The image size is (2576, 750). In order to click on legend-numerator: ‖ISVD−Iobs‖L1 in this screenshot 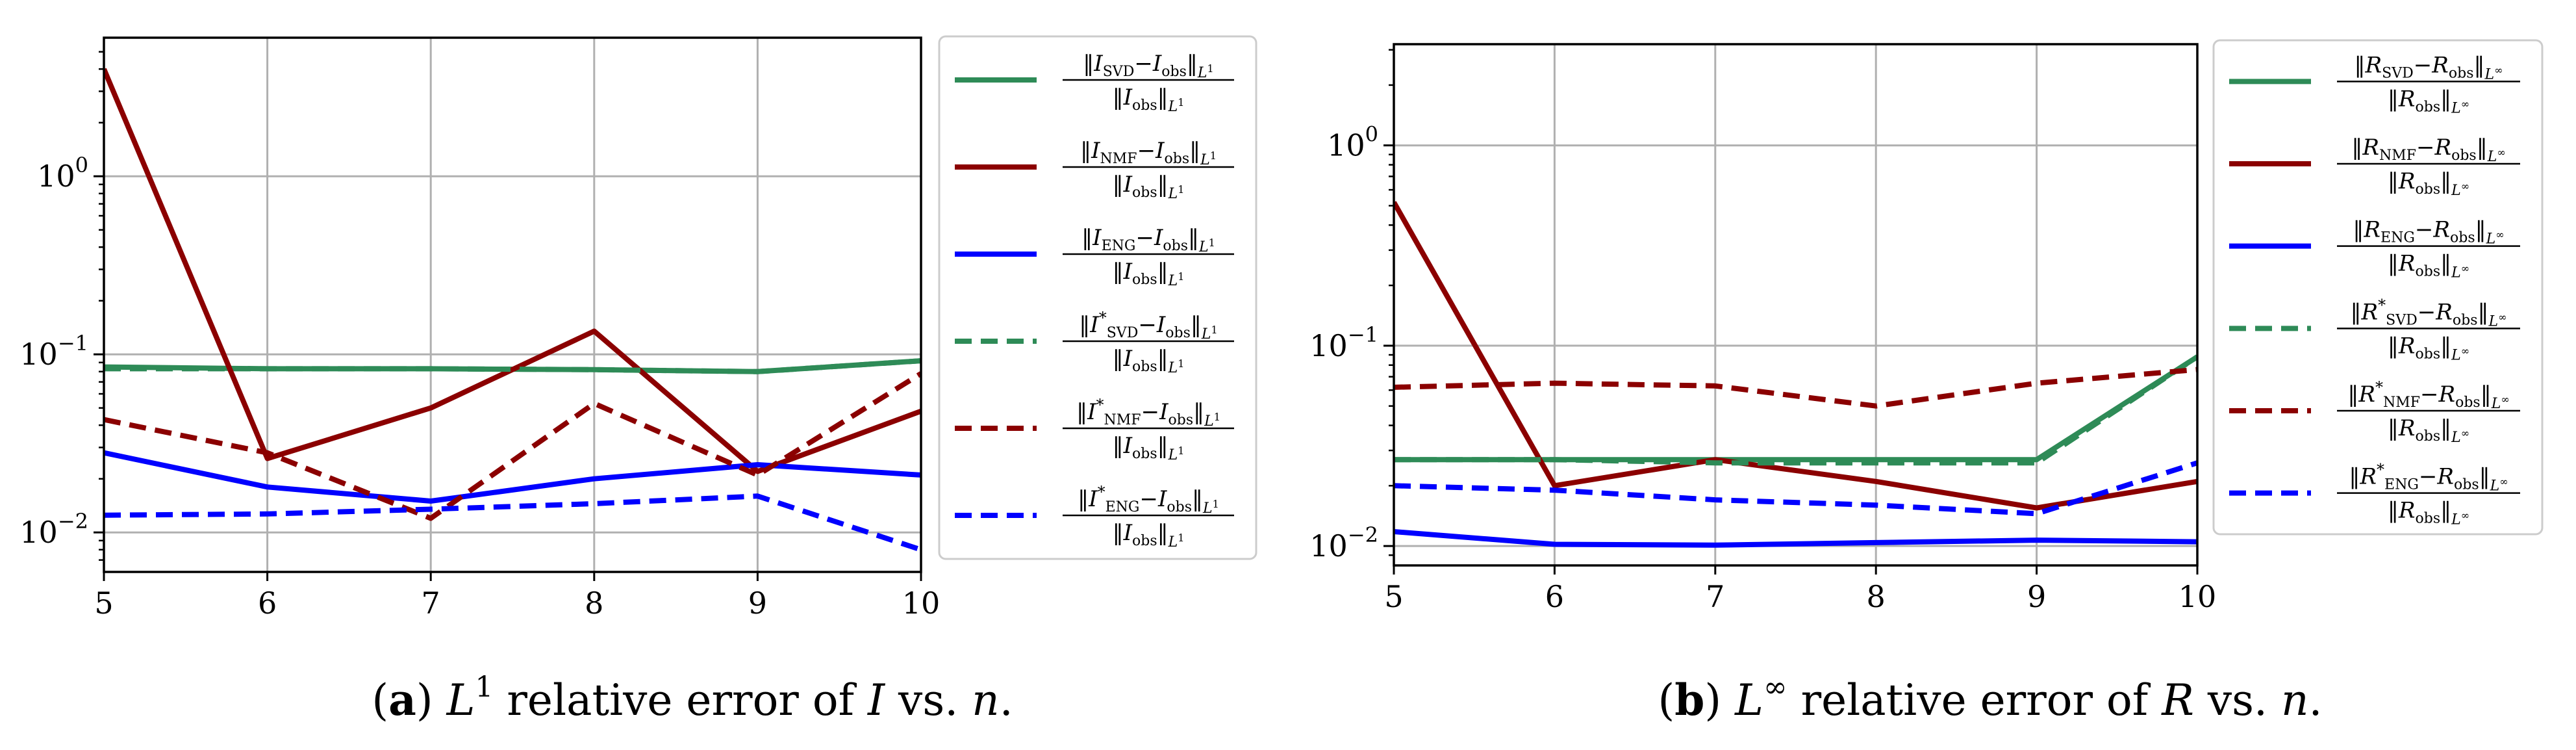, I will do `click(1148, 66)`.